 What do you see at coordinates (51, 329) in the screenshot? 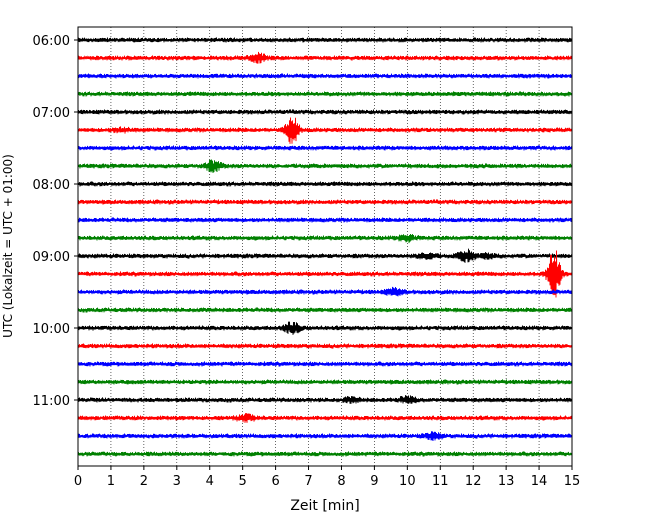
I see `y-tick-label-4: 10:00` at bounding box center [51, 329].